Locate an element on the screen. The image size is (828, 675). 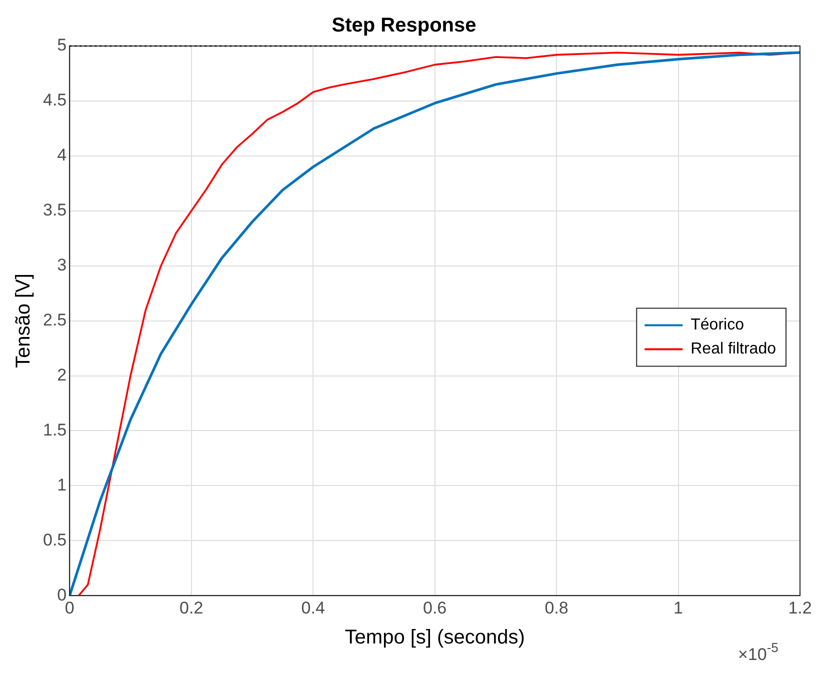
y-axis-title: Tensão [V] is located at coordinates (23, 321).